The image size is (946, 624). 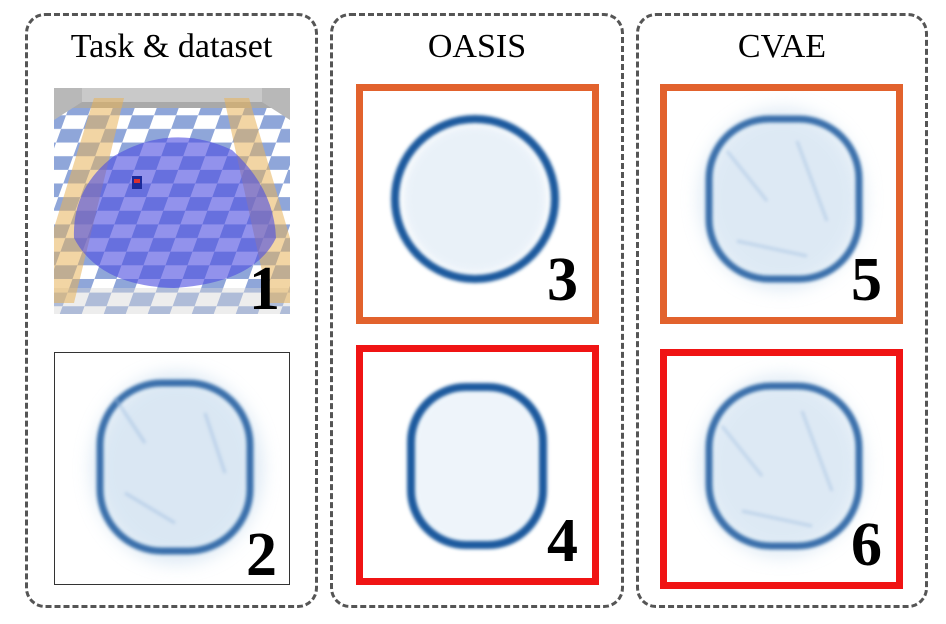 I want to click on dataset-density-panel: 2, so click(x=172, y=468).